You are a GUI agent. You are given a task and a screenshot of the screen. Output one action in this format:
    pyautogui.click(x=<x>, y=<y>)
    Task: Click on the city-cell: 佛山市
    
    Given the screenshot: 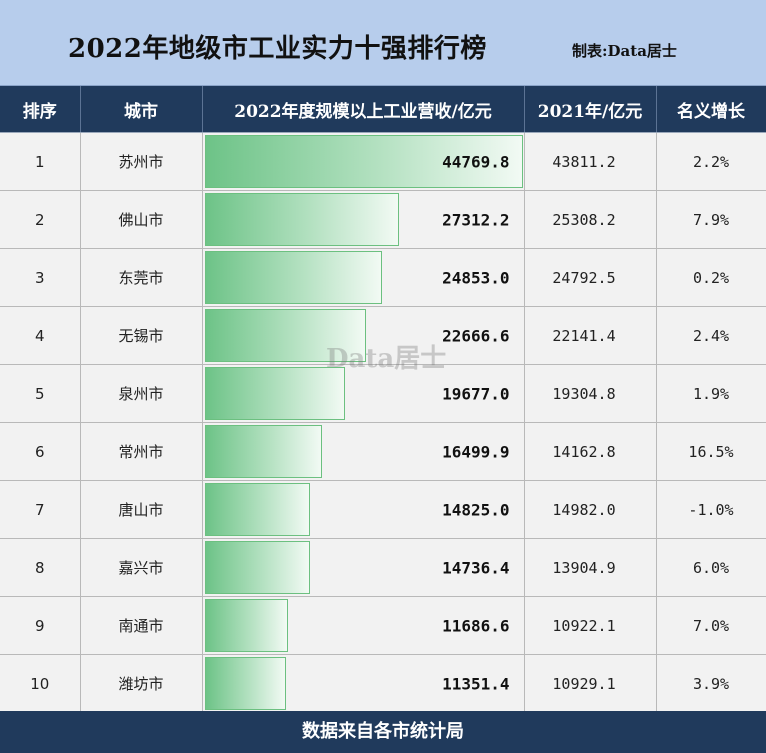 What is the action you would take?
    pyautogui.click(x=141, y=219)
    